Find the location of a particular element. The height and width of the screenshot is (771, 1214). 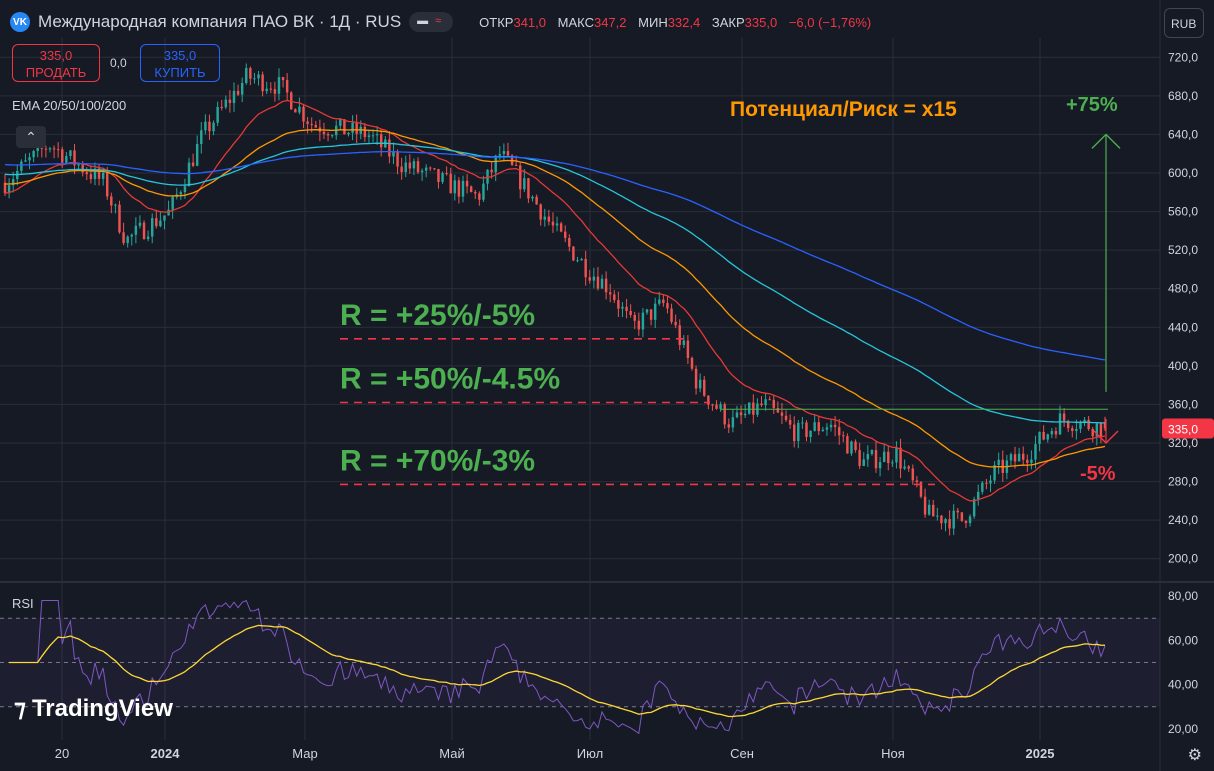

tradingview-logo: ⁊ TradingView is located at coordinates (93, 708).